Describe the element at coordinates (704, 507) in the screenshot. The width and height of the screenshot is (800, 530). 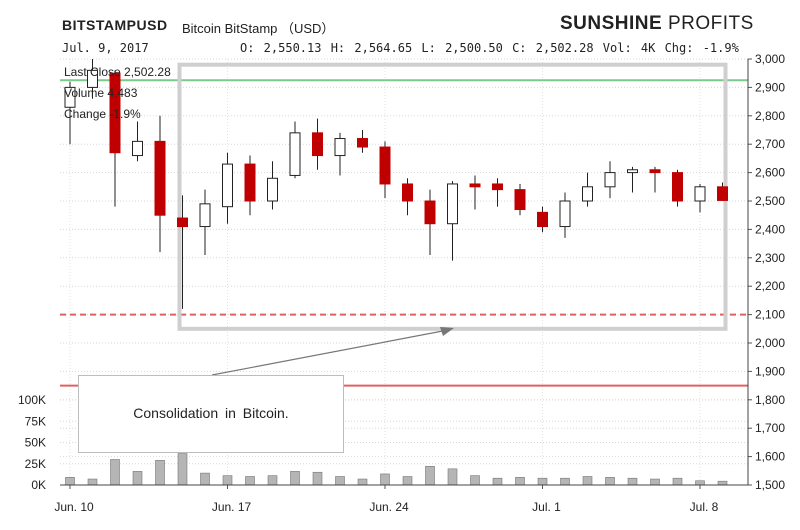
I see `date-tick-label: Jul. 8` at that location.